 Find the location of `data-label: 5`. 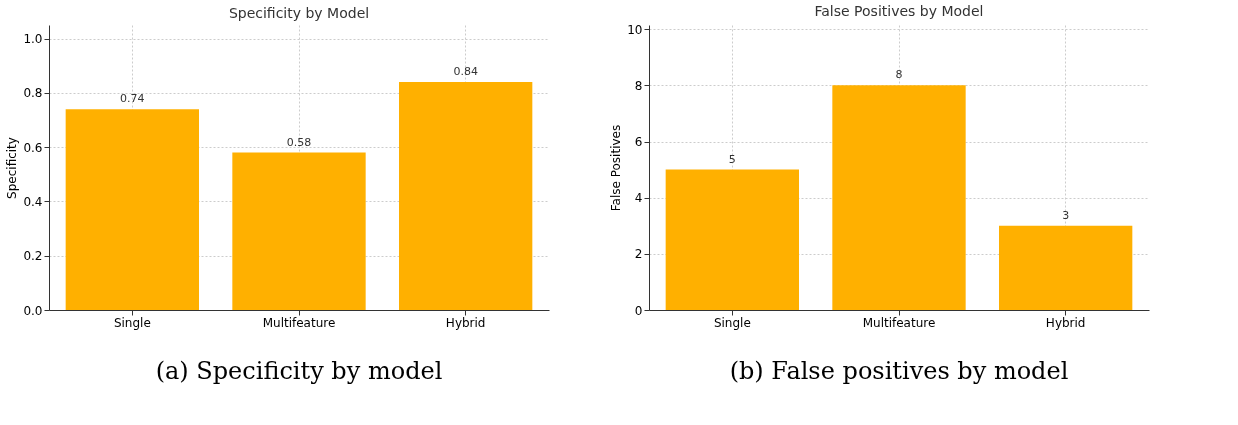

data-label: 5 is located at coordinates (732, 159).